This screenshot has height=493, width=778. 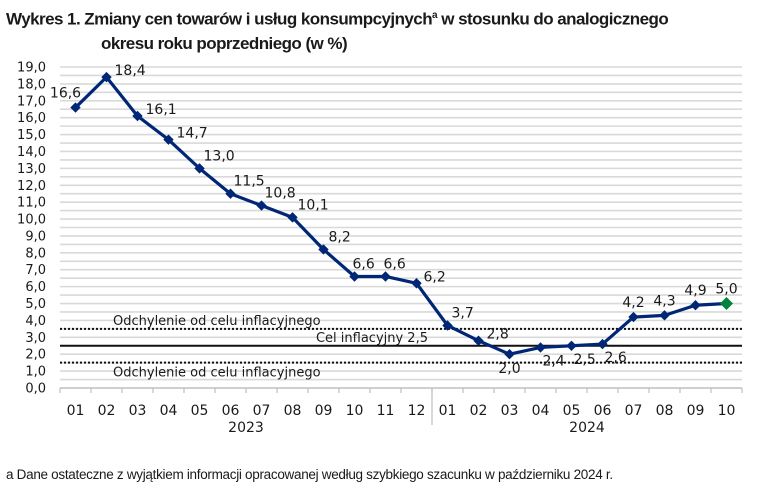 What do you see at coordinates (161, 110) in the screenshot?
I see `data-label: 16,1` at bounding box center [161, 110].